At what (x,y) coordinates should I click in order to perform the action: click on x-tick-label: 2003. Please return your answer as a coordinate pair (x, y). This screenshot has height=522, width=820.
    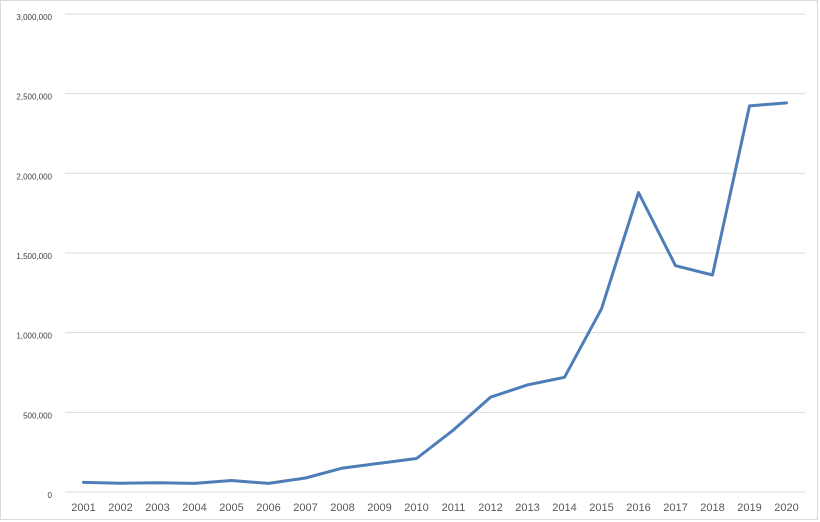
    Looking at the image, I should click on (157, 508).